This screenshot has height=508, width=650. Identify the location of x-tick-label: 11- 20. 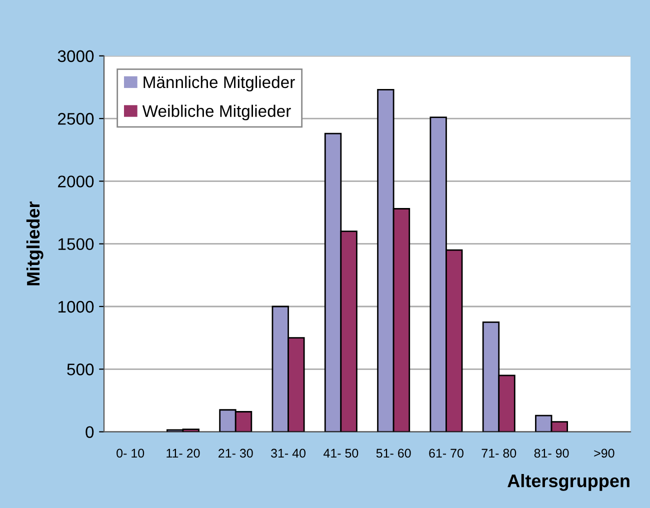
(183, 453).